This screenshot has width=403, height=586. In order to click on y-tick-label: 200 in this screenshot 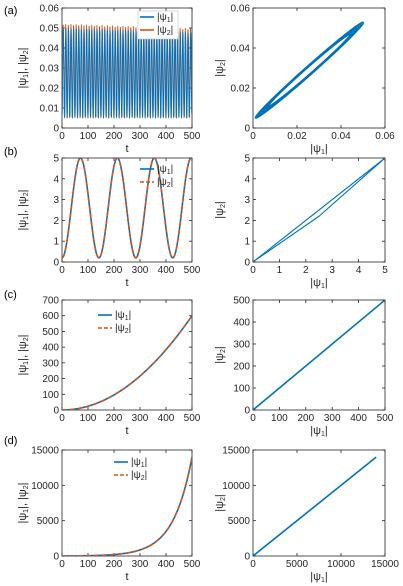, I will do `click(241, 367)`.